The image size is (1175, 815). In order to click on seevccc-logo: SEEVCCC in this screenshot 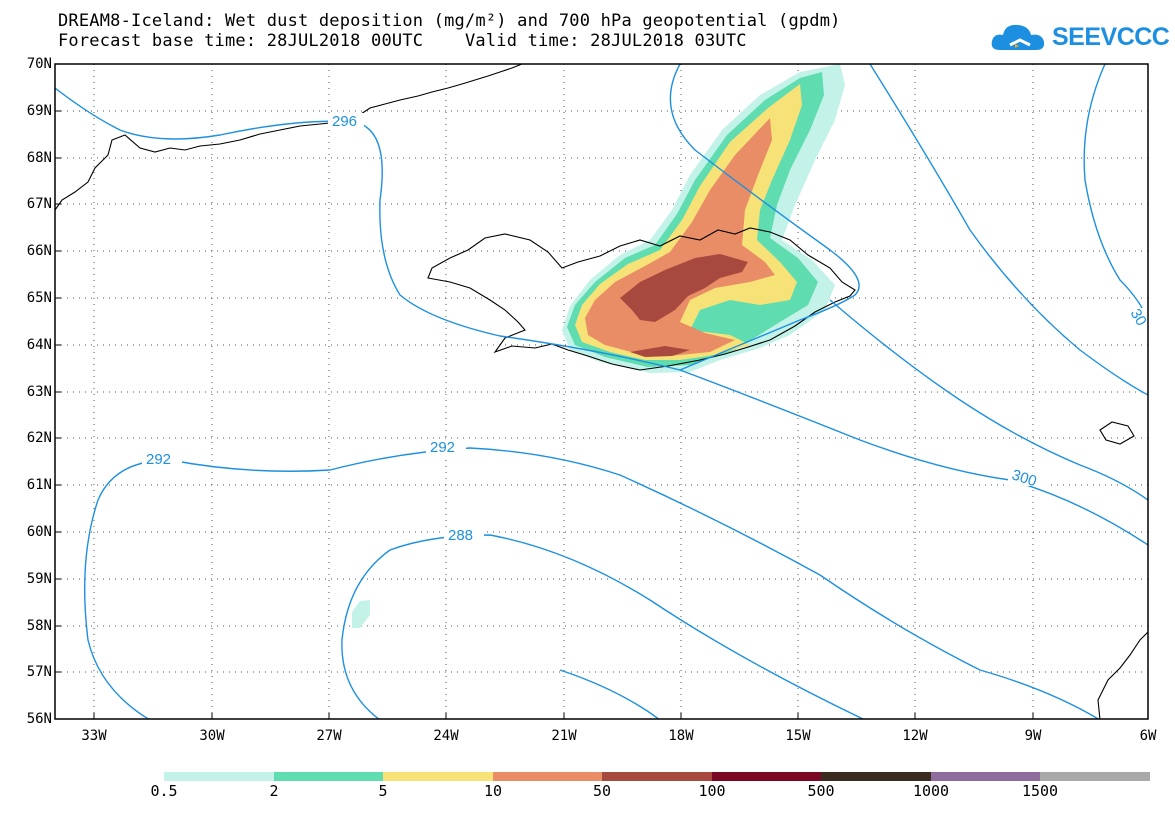, I will do `click(1080, 38)`.